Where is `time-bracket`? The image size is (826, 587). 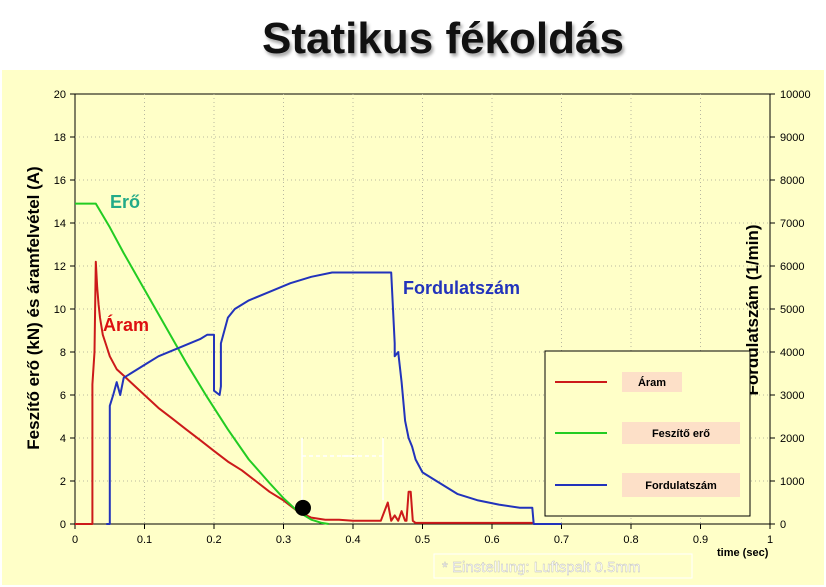 time-bracket is located at coordinates (342, 469).